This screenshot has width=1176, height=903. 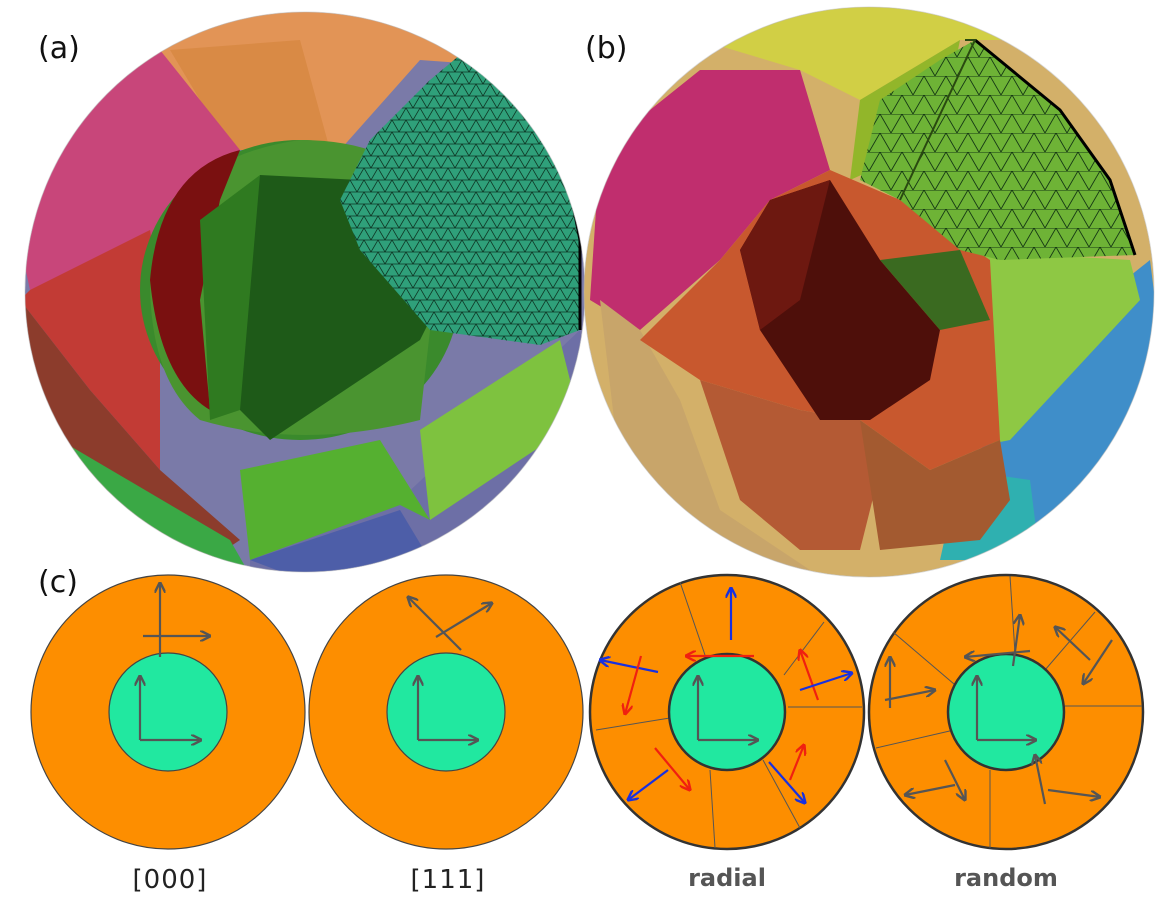 I want to click on panel-label-b: (b), so click(x=606, y=48).